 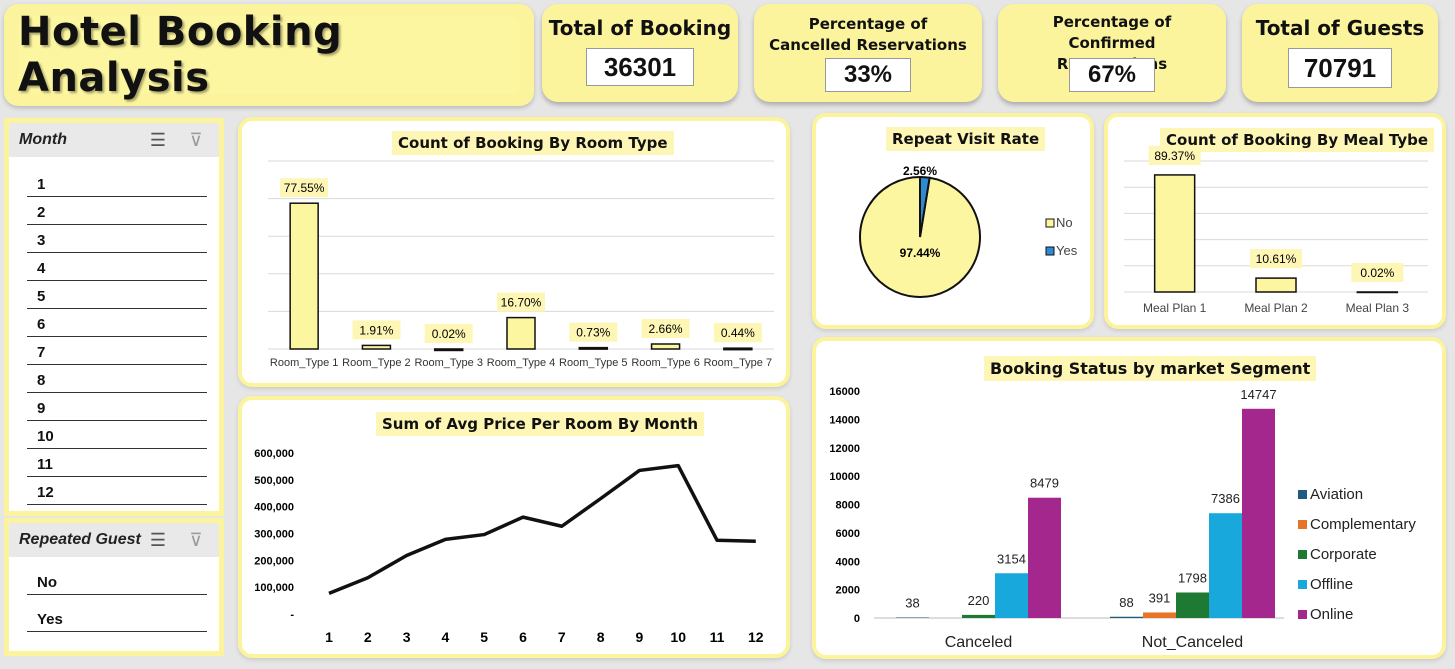 I want to click on kpi-value: 33%, so click(x=868, y=75).